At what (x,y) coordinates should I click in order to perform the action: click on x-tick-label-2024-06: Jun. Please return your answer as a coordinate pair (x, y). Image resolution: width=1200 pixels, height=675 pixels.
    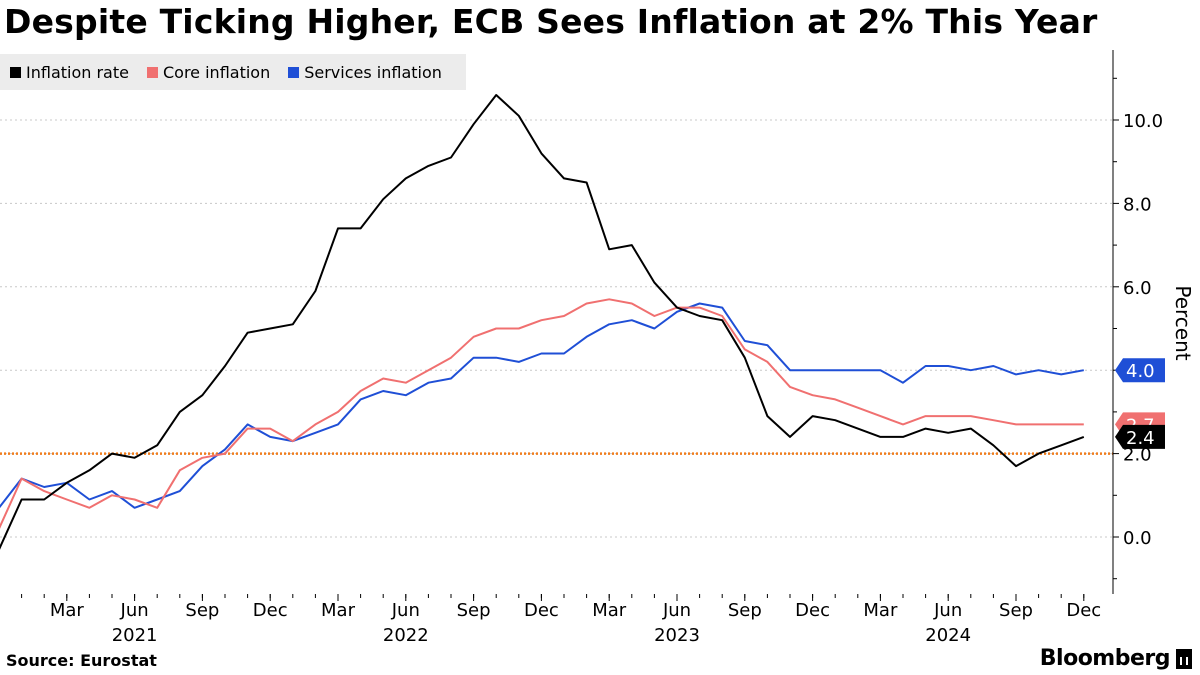
    Looking at the image, I should click on (947, 610).